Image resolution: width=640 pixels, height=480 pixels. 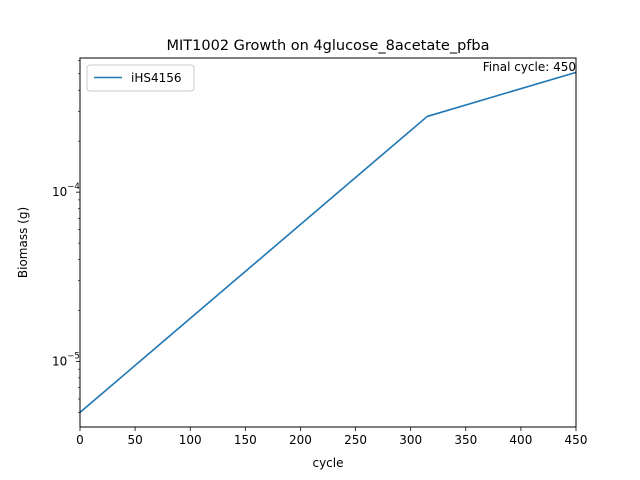 I want to click on legend-box, so click(x=140, y=78).